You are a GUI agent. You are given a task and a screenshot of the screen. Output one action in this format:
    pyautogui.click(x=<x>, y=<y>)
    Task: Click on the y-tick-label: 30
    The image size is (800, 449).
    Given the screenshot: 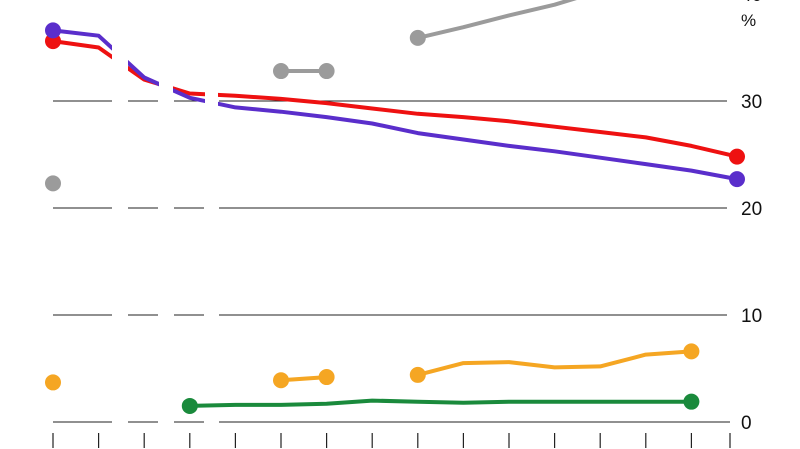 What is the action you would take?
    pyautogui.click(x=751, y=102)
    